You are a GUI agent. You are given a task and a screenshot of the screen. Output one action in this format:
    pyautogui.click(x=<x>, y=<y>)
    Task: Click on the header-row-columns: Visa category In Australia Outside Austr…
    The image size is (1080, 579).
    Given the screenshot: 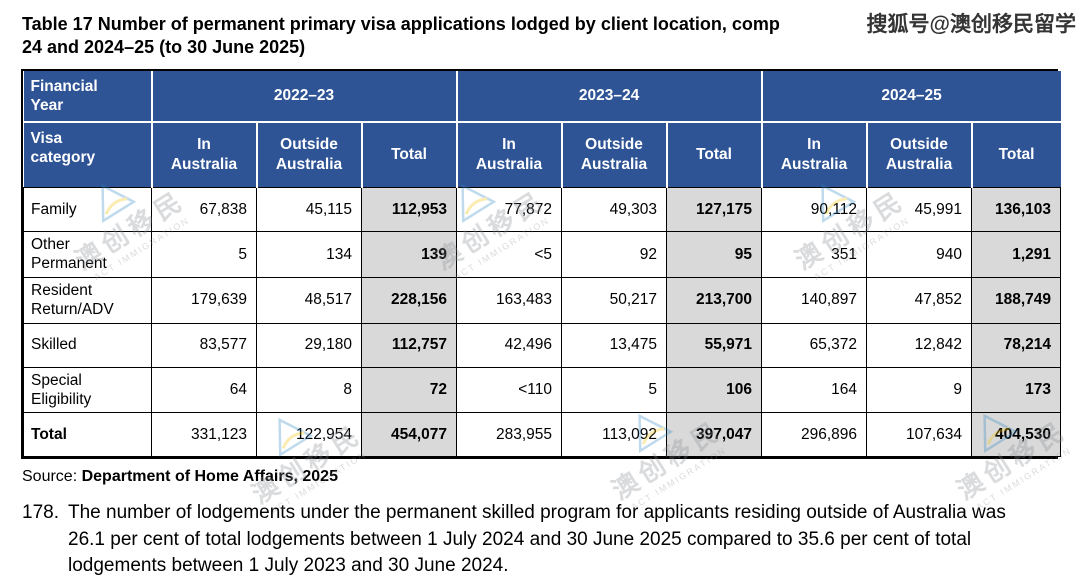 What is the action you would take?
    pyautogui.click(x=542, y=154)
    